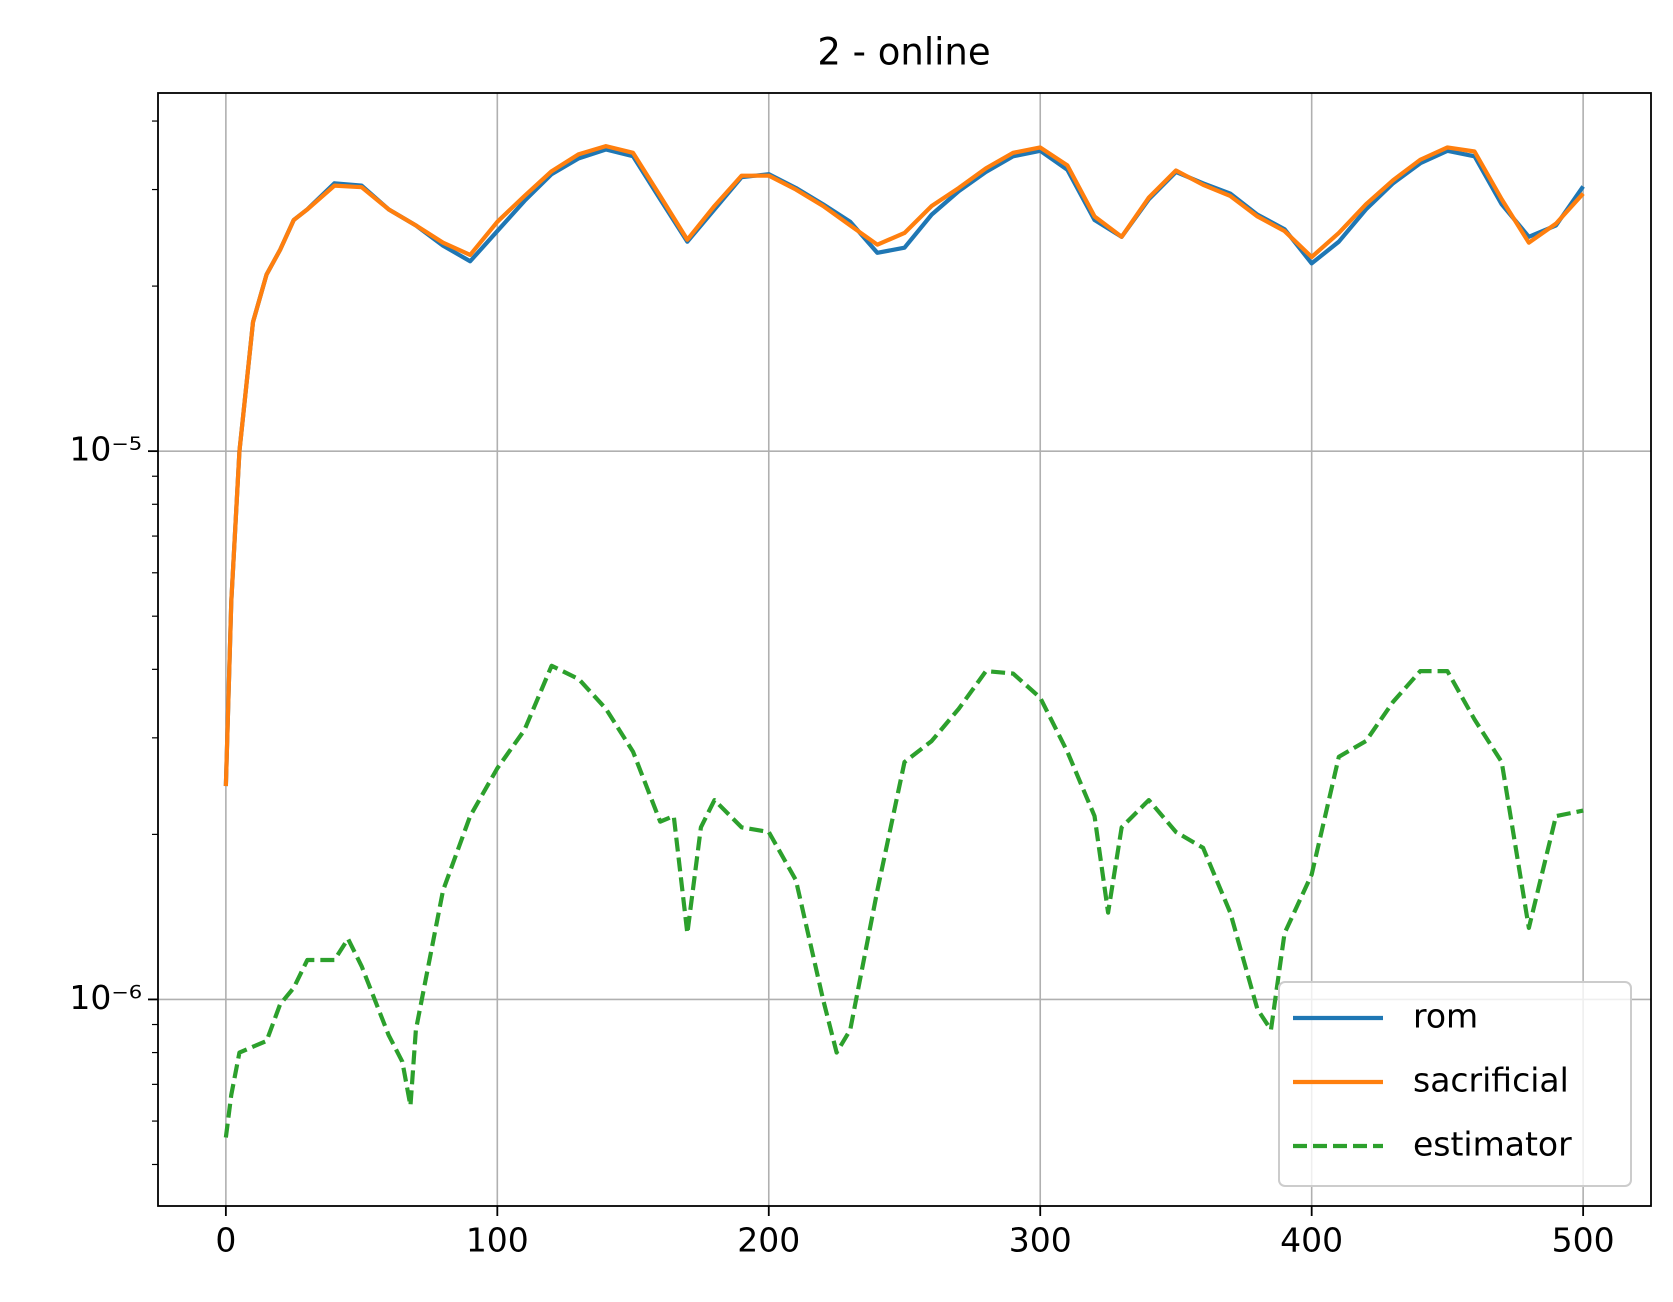 The height and width of the screenshot is (1302, 1673). I want to click on x-tick-label: 100, so click(497, 1240).